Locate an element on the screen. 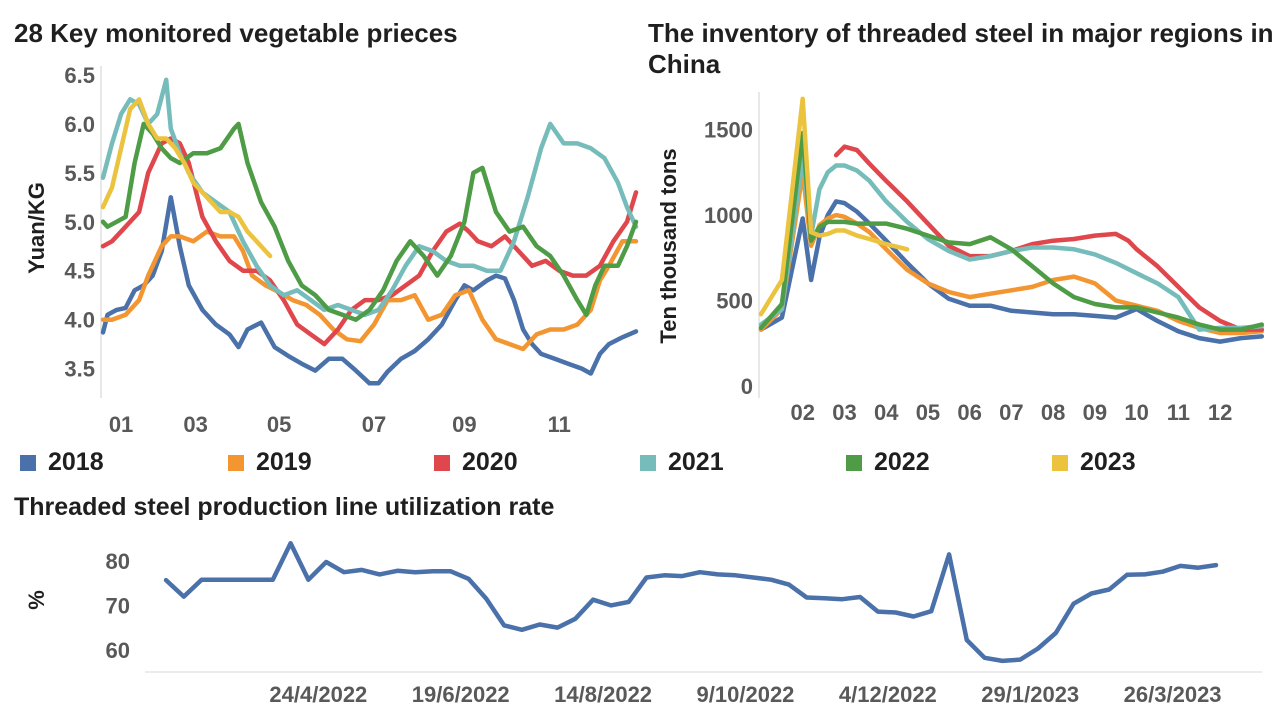 The height and width of the screenshot is (720, 1280). shared-legend: 2018 2019 2020 2021 2022 2023 is located at coordinates (640, 466).